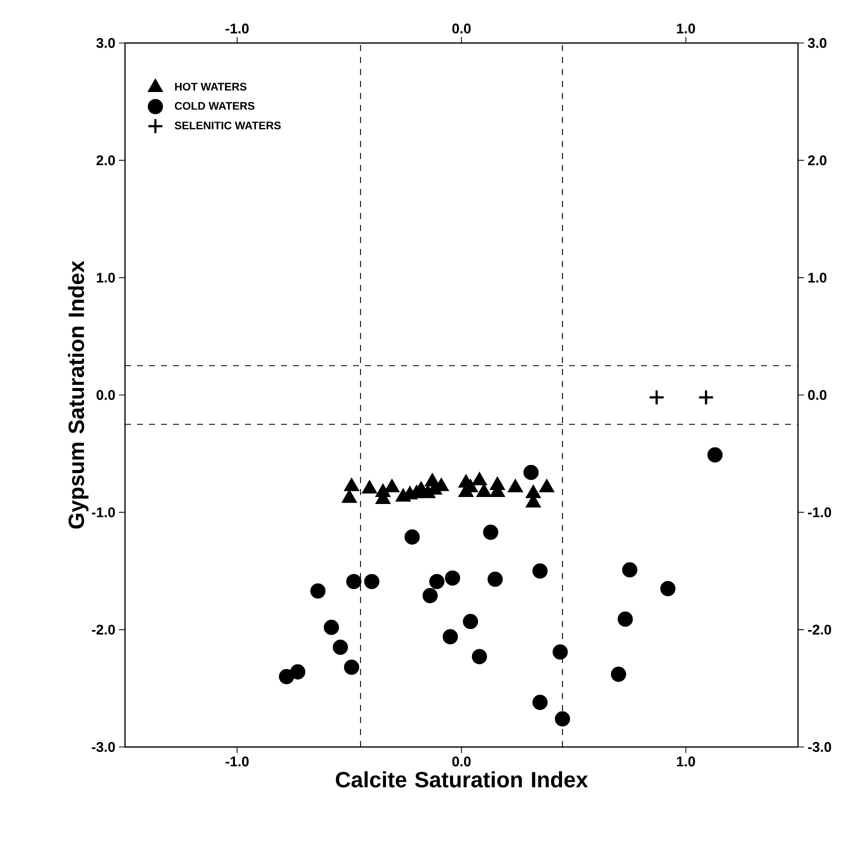 This screenshot has height=841, width=854. Describe the element at coordinates (237, 29) in the screenshot. I see `x2-tick-label: -1.0` at that location.